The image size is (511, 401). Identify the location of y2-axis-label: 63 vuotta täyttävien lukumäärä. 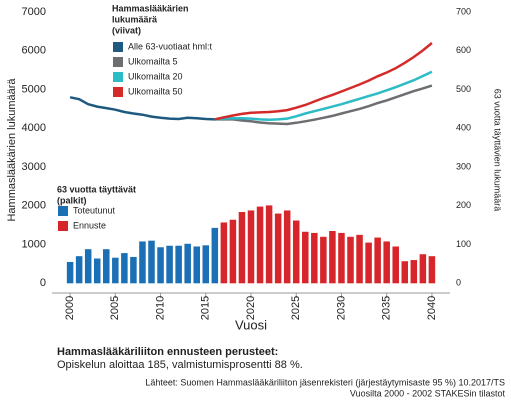
(498, 150).